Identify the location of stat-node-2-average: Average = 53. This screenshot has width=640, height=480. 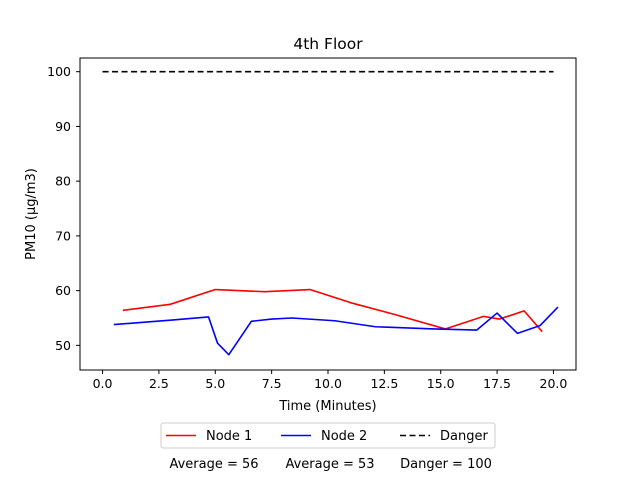
(329, 464).